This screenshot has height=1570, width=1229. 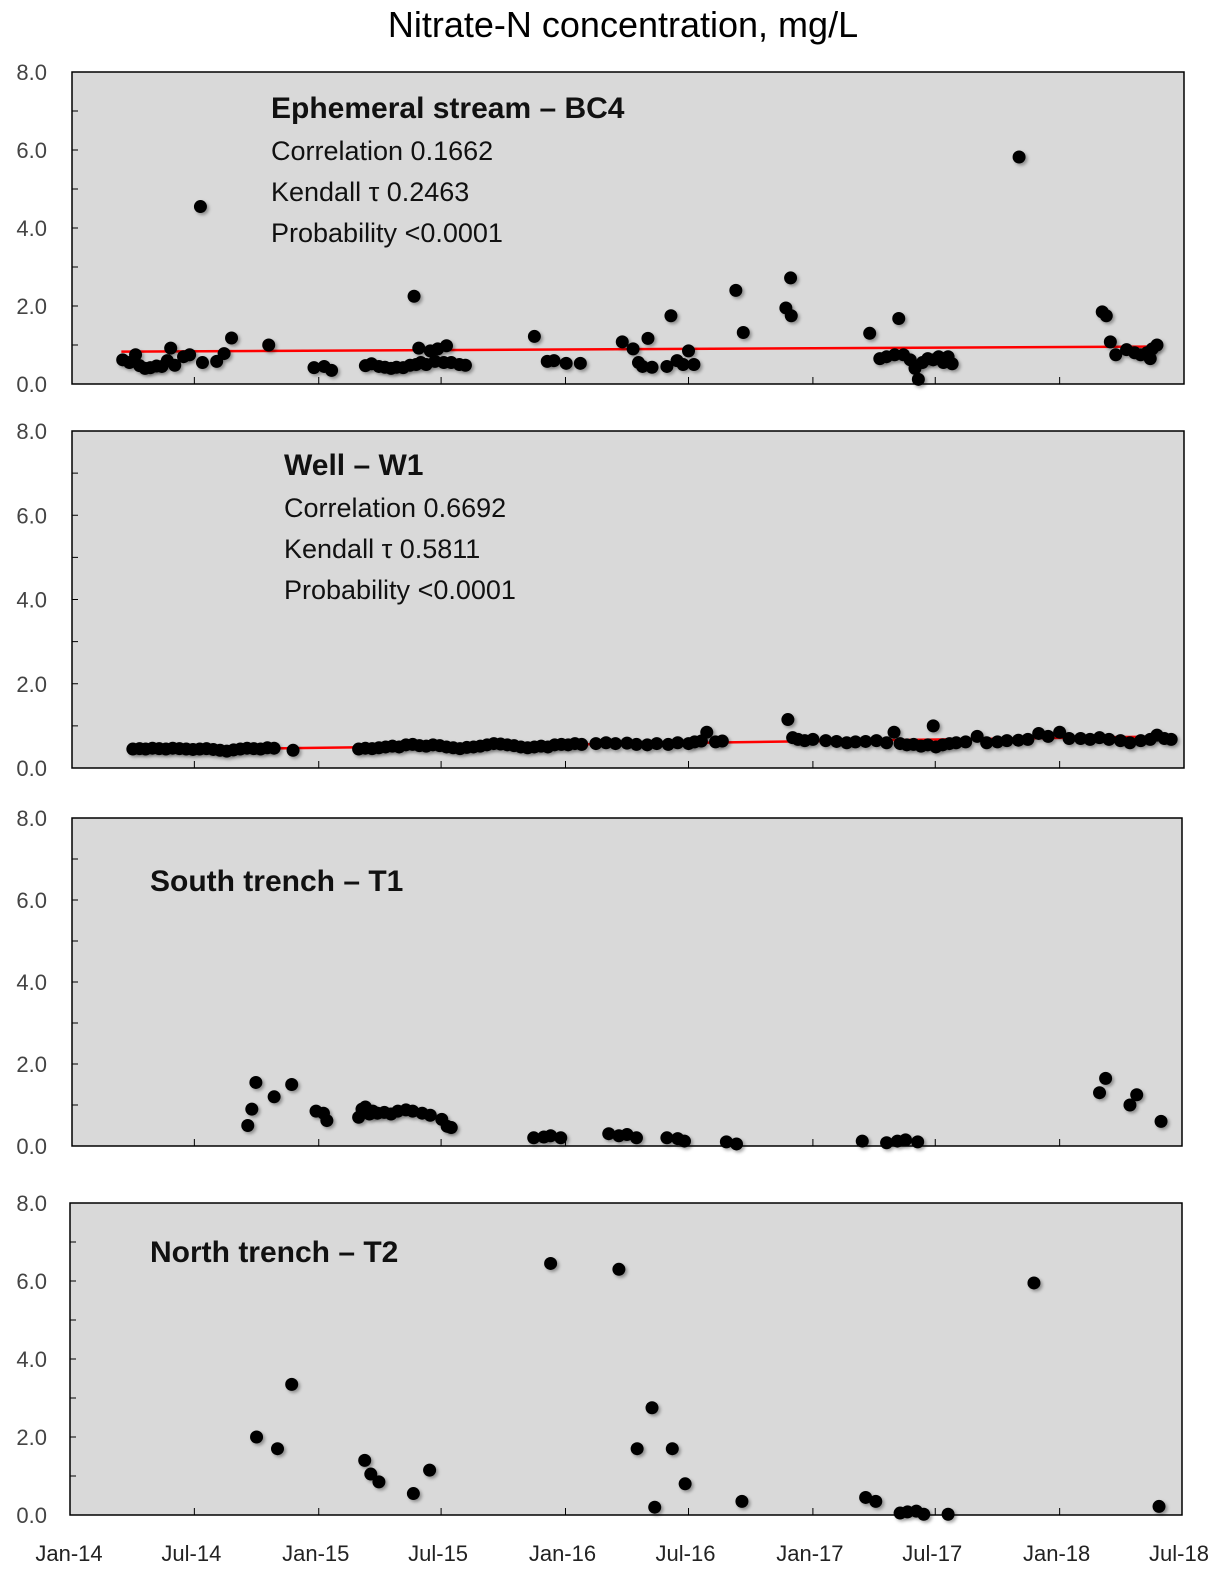 I want to click on y-tick-label: 0.0, so click(x=31, y=384).